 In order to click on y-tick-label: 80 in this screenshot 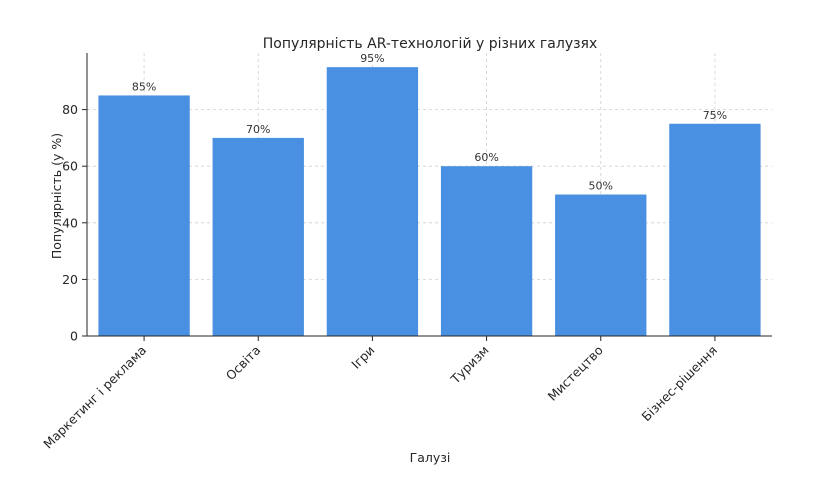, I will do `click(70, 109)`.